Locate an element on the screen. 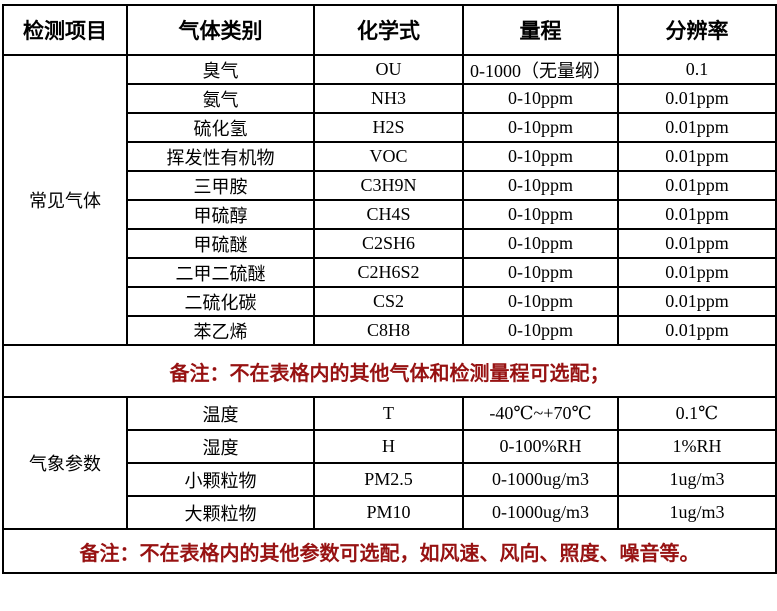 The width and height of the screenshot is (777, 611). table-header-row: 检测项目 气体类别 化学式 量程 分辨率 is located at coordinates (389, 30).